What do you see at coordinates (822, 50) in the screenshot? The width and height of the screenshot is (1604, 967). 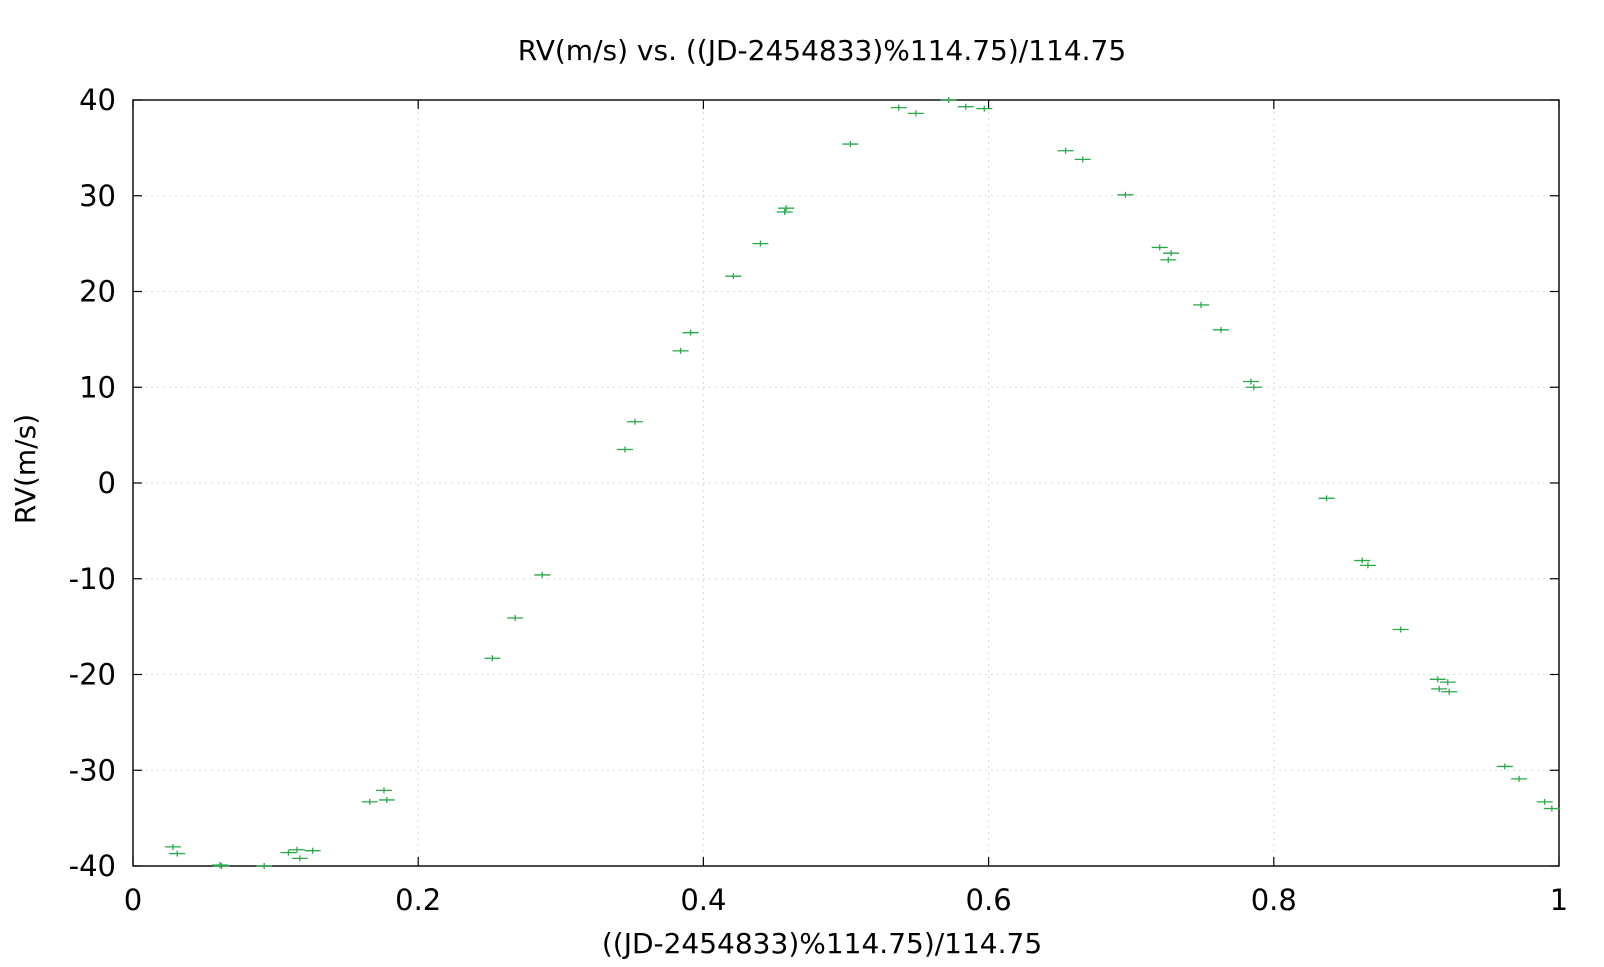 I see `chart-title: RV(m/s) vs. ((JD-2454833)%114.75)/114.75` at bounding box center [822, 50].